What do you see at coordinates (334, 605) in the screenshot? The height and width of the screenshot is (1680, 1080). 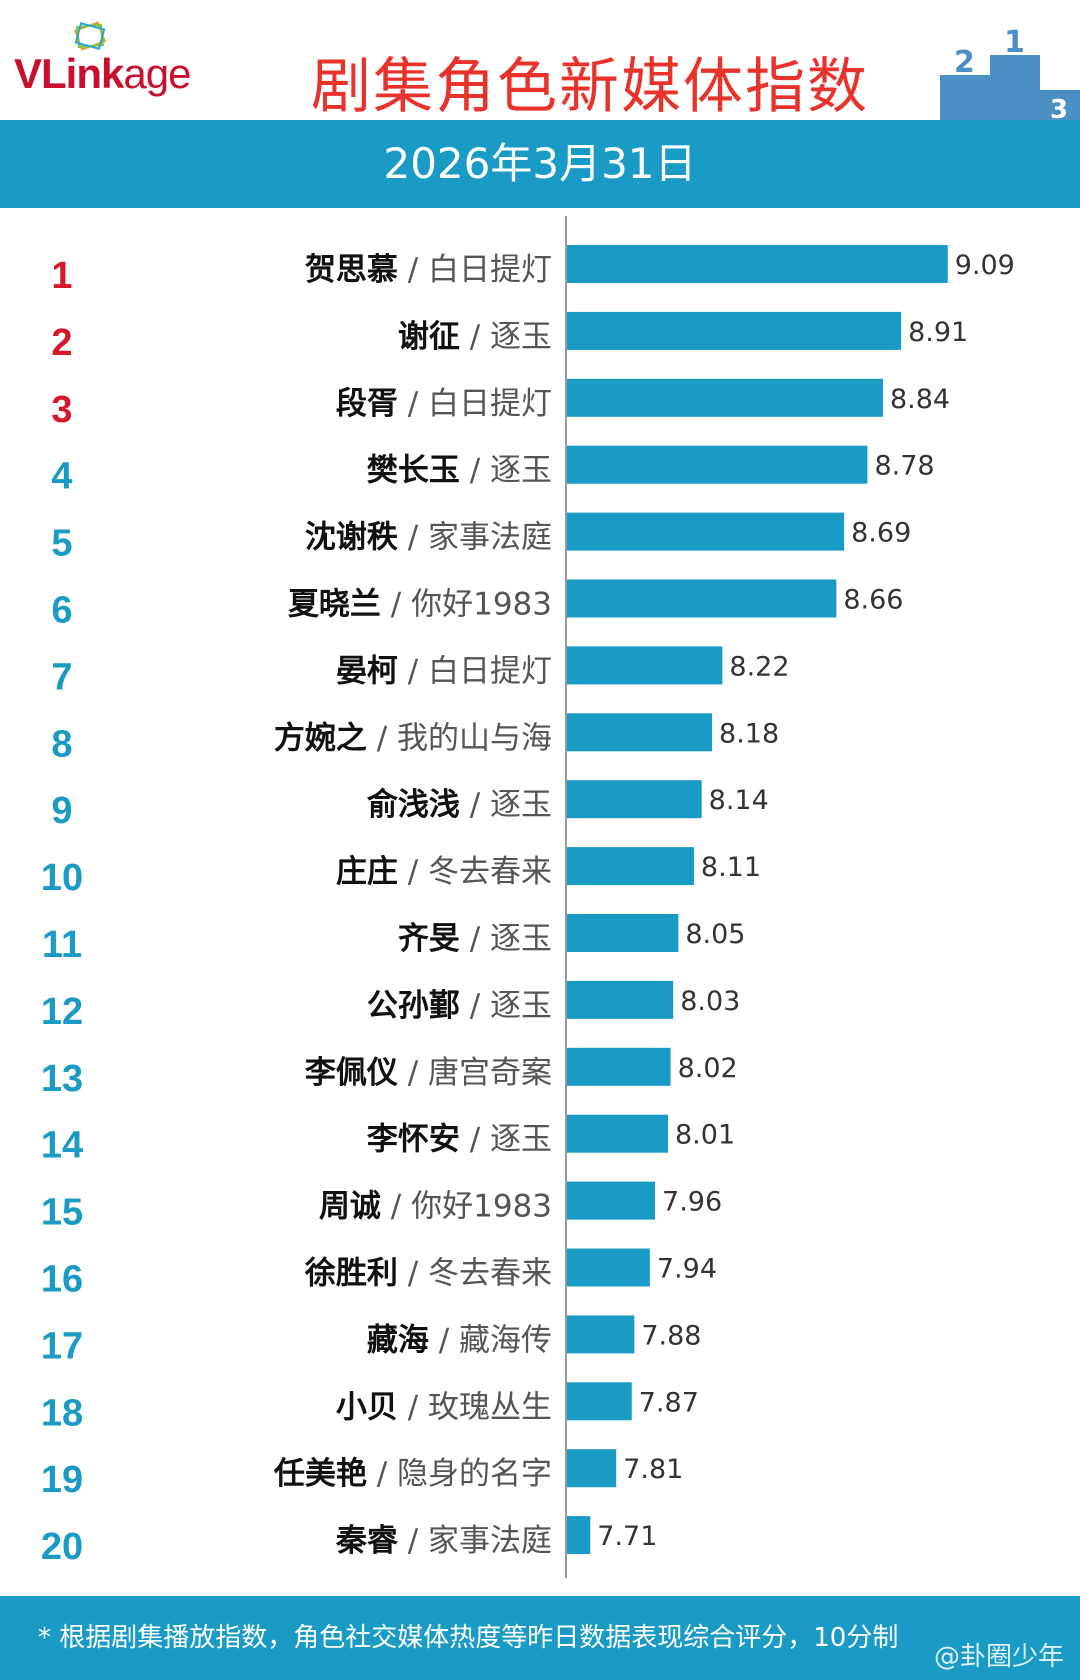 I see `character-name: 夏晓兰` at bounding box center [334, 605].